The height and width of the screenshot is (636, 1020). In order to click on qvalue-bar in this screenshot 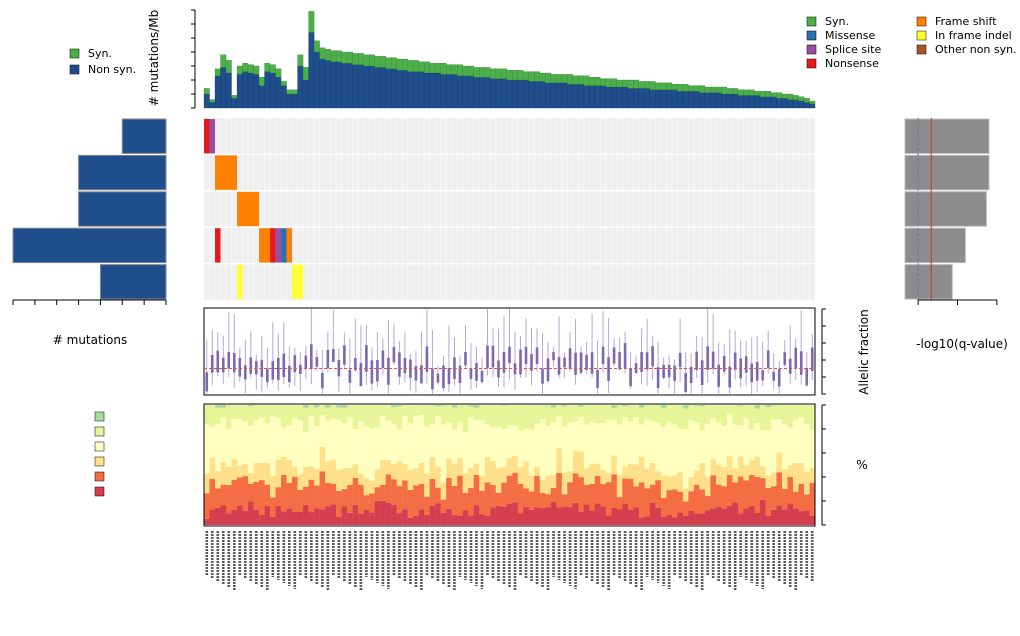, I will do `click(945, 209)`.